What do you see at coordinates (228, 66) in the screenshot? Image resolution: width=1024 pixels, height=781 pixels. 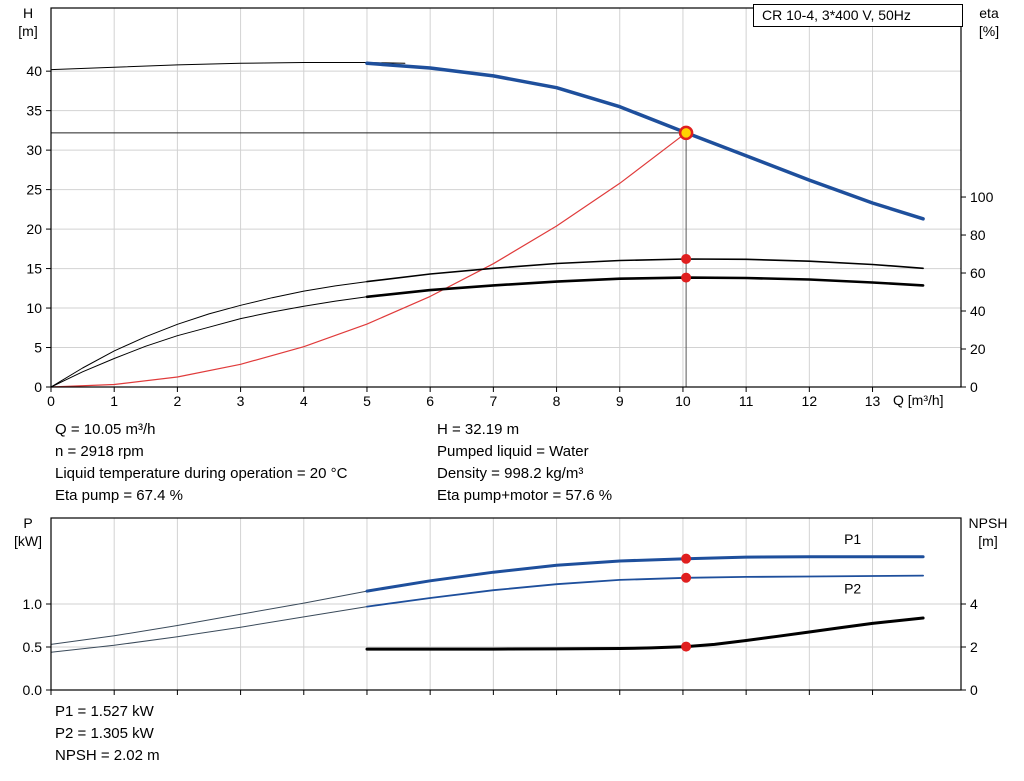 I see `pump-curve-low-flow` at bounding box center [228, 66].